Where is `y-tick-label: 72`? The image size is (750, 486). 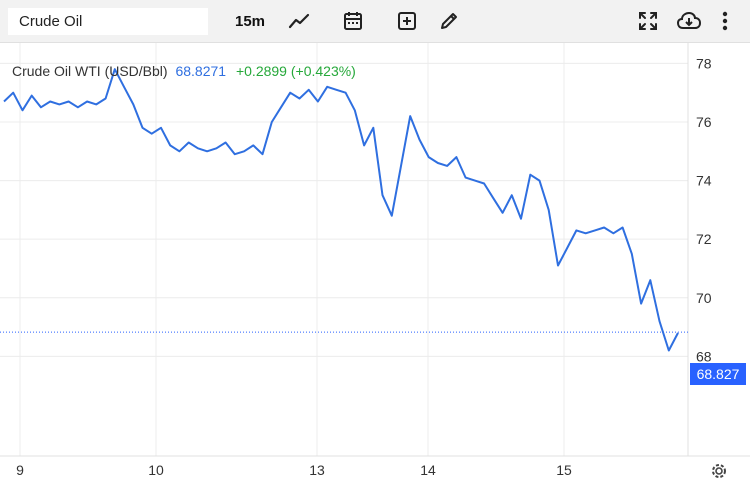 y-tick-label: 72 is located at coordinates (704, 239).